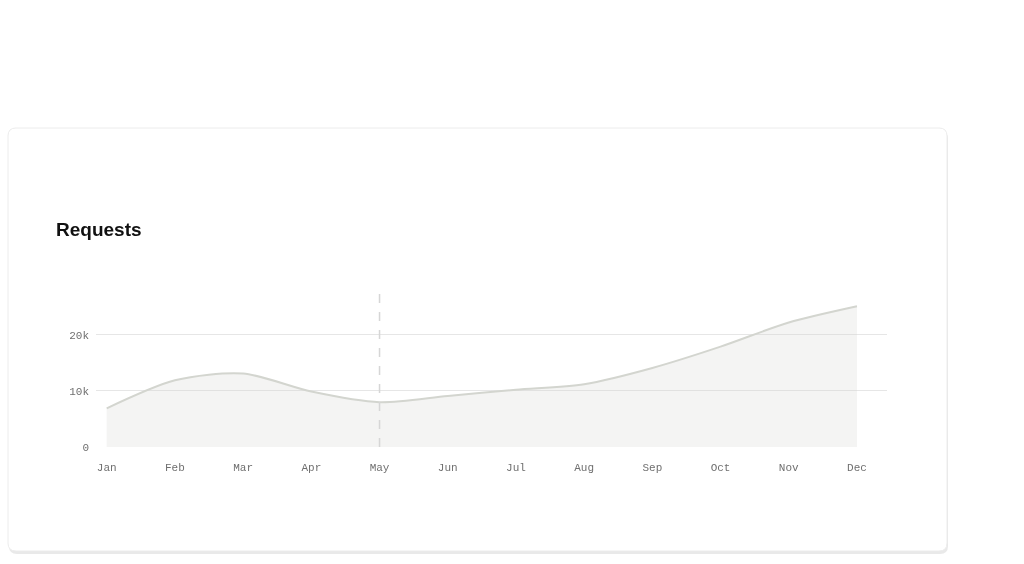  What do you see at coordinates (311, 468) in the screenshot?
I see `x-tick-label: Apr` at bounding box center [311, 468].